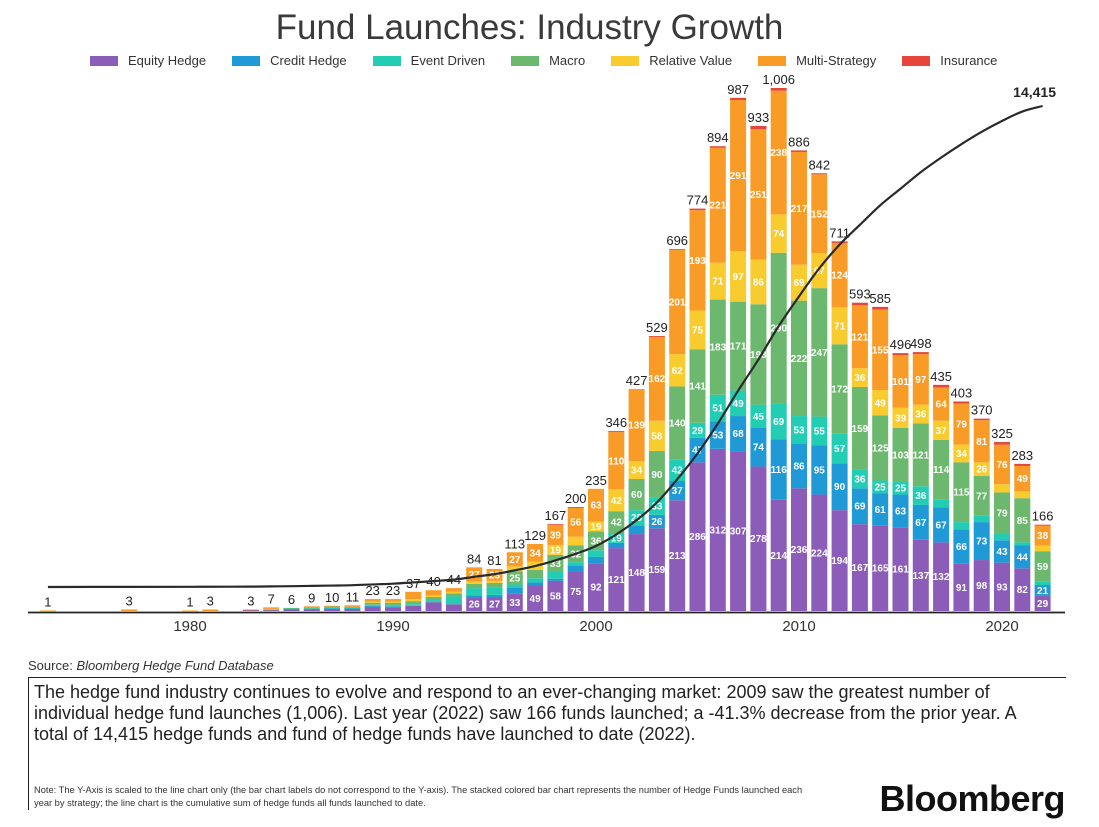 The width and height of the screenshot is (1099, 827). What do you see at coordinates (128, 600) in the screenshot?
I see `bar-total-label: 3` at bounding box center [128, 600].